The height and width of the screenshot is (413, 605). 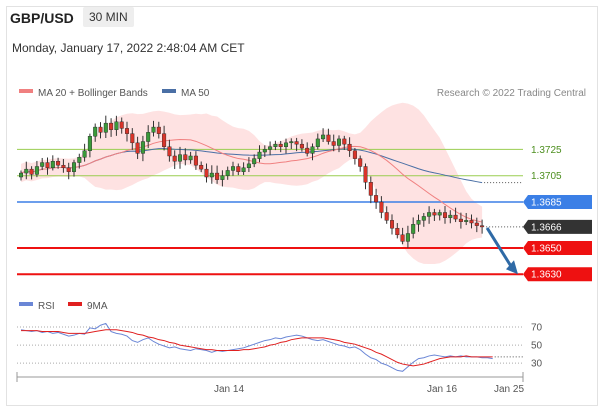 I want to click on x-tick-label: Jan 16, so click(x=442, y=389).